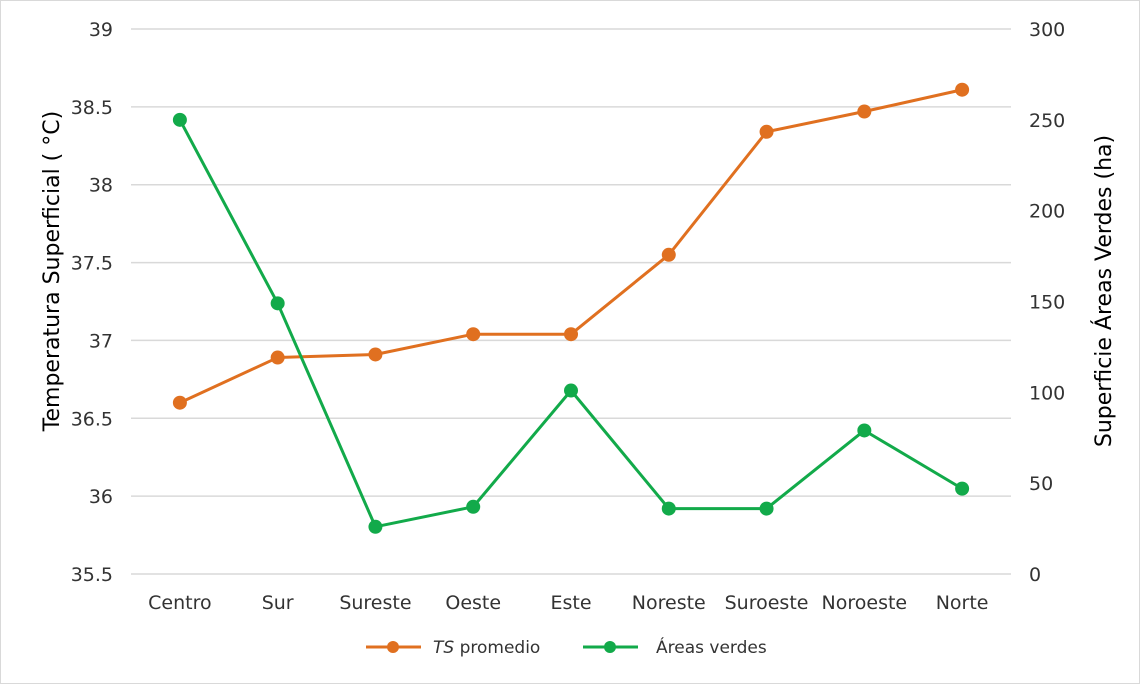  What do you see at coordinates (101, 341) in the screenshot?
I see `left-tick-label: 37` at bounding box center [101, 341].